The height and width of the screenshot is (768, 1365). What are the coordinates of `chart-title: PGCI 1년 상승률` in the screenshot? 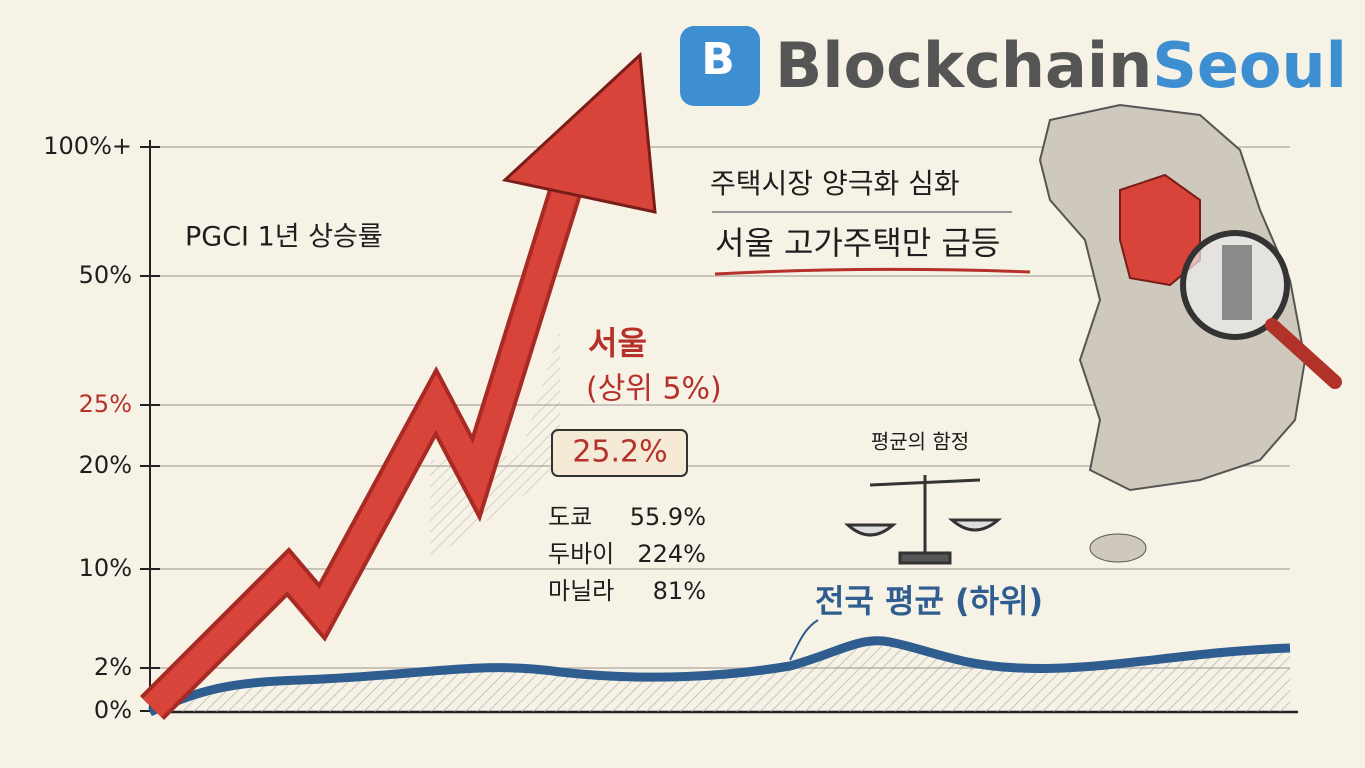 It's located at (284, 237).